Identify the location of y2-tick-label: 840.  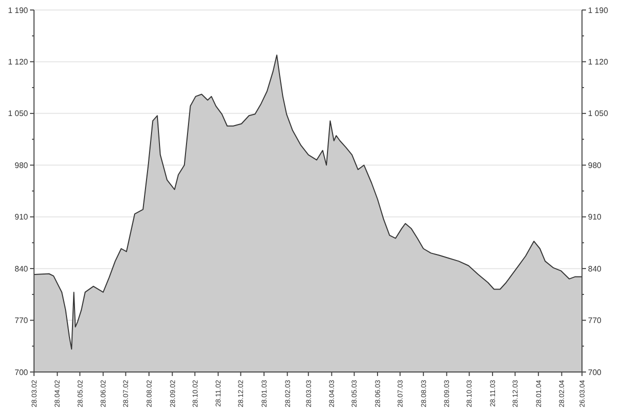
(595, 269).